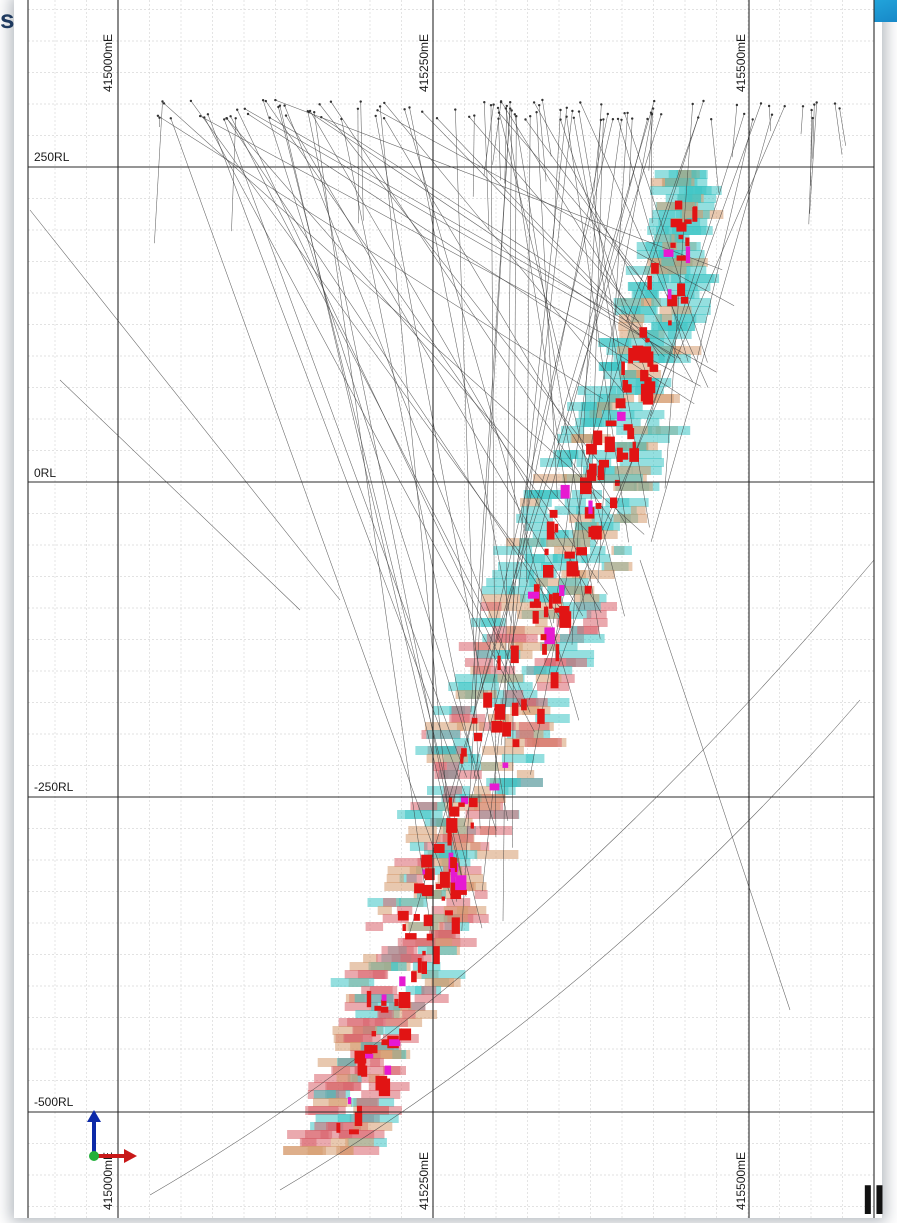 The image size is (897, 1223). What do you see at coordinates (94, 1156) in the screenshot?
I see `axis-origin-dot` at bounding box center [94, 1156].